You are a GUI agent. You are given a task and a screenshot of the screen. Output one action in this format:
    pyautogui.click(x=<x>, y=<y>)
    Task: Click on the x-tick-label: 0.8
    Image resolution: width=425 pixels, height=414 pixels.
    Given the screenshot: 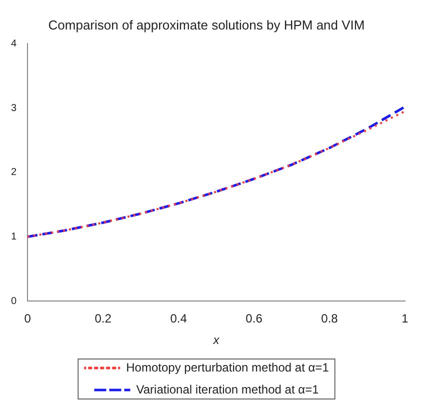 What is the action you would take?
    pyautogui.click(x=329, y=319)
    